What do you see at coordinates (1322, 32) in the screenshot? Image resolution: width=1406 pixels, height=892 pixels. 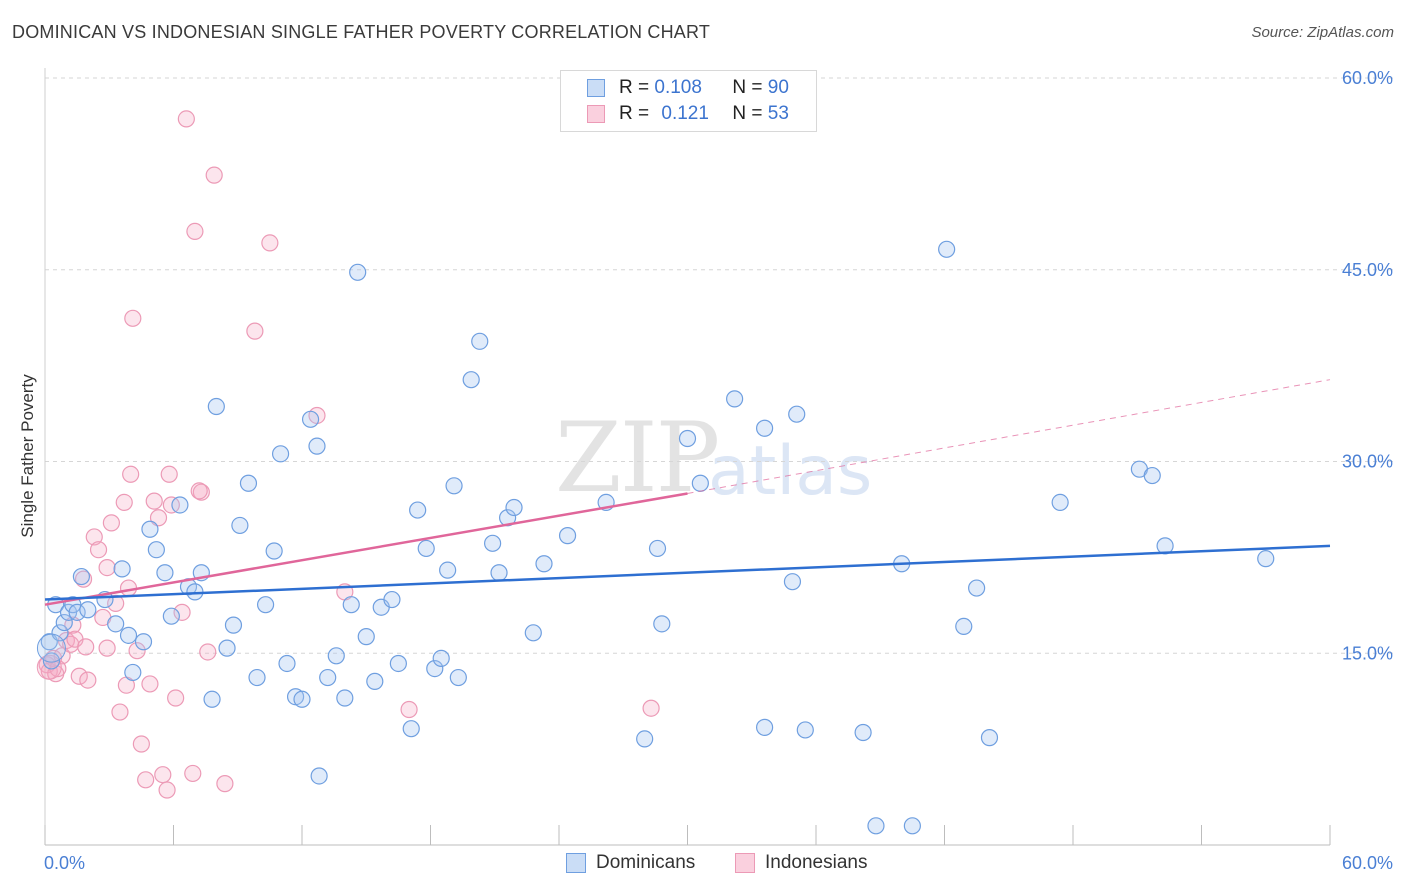 I see `source-label: Source: ZipAtlas.com` at bounding box center [1322, 32].